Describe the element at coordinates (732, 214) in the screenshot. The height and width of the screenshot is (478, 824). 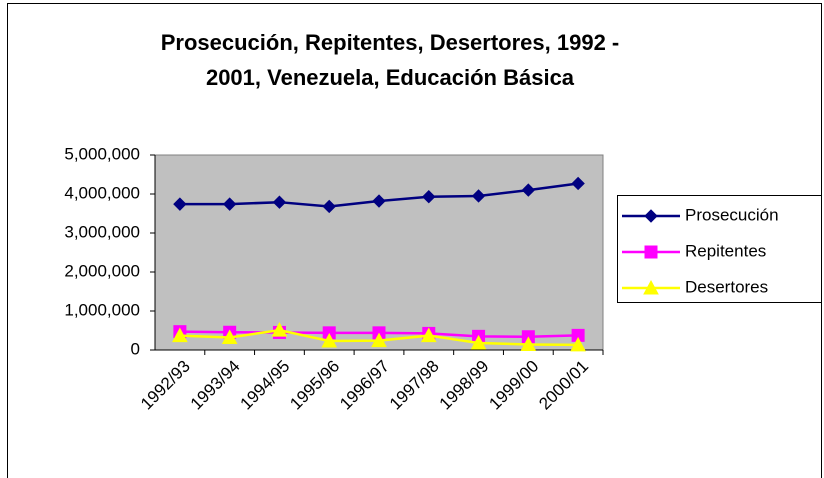
I see `legend-label: Prosecución` at that location.